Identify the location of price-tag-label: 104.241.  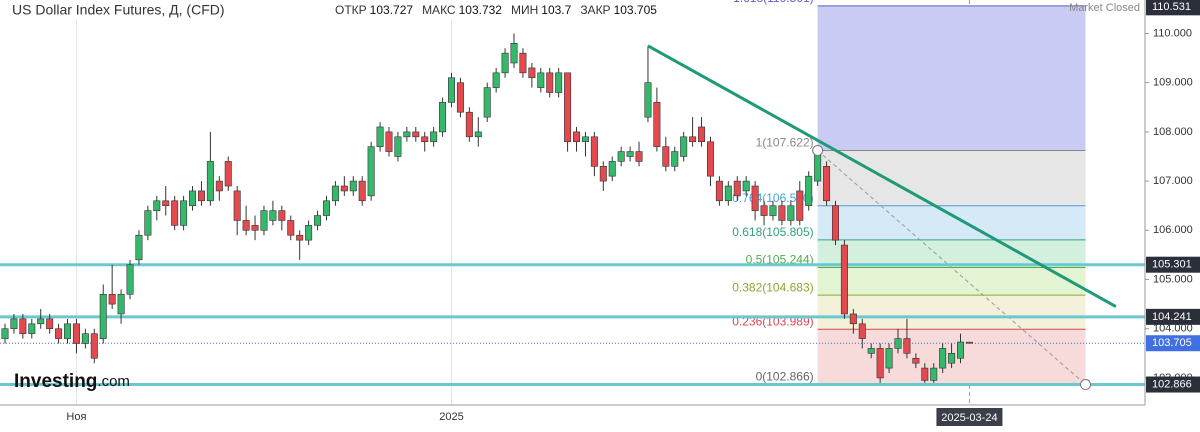
(1172, 317).